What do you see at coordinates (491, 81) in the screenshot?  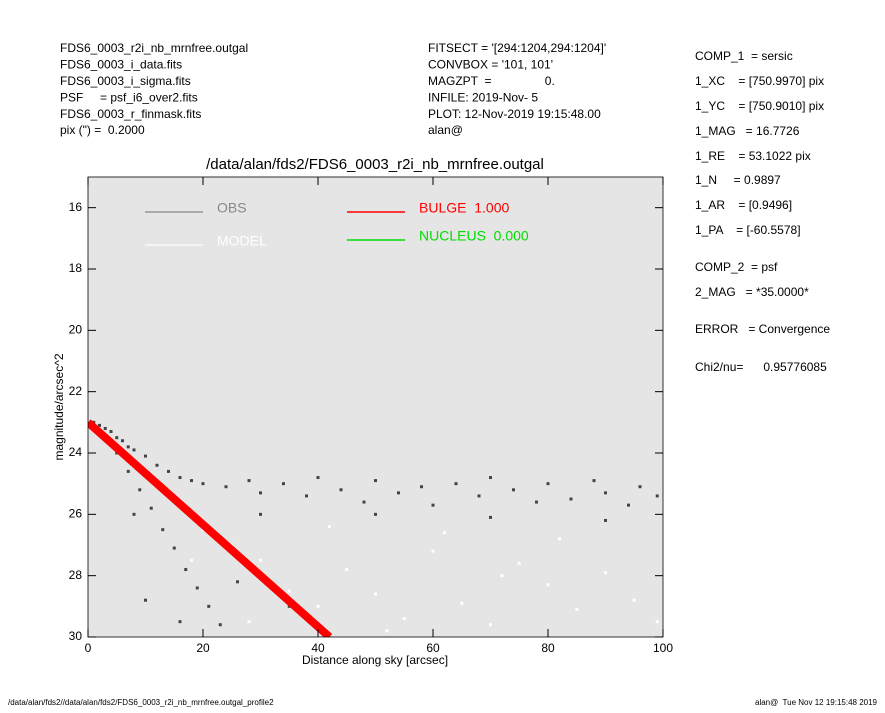 I see `header-middle-line: MAGZPT = 0.` at bounding box center [491, 81].